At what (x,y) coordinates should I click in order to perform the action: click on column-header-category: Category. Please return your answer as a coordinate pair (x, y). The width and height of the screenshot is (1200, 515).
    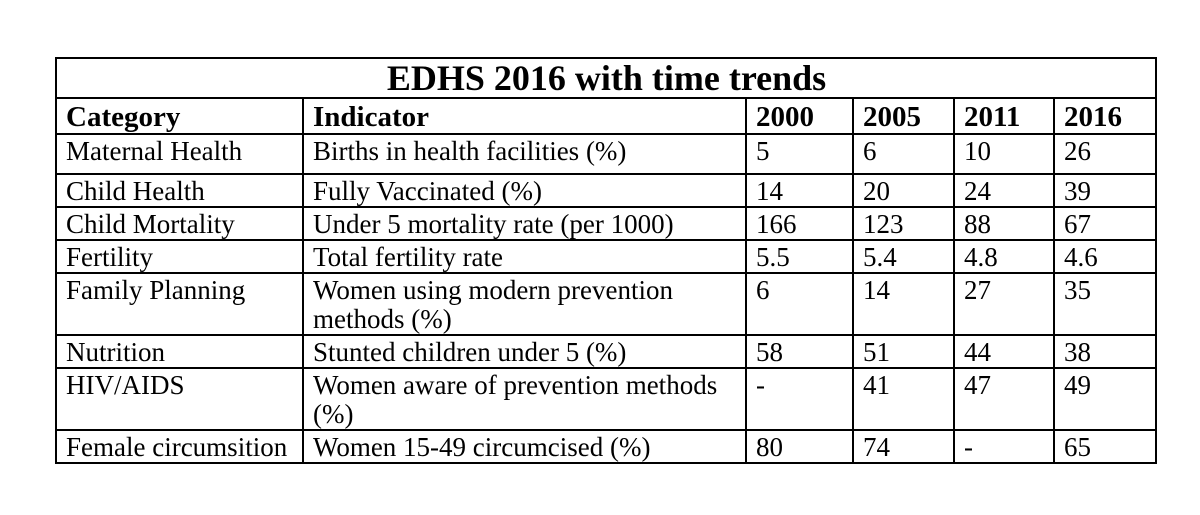
    Looking at the image, I should click on (179, 116).